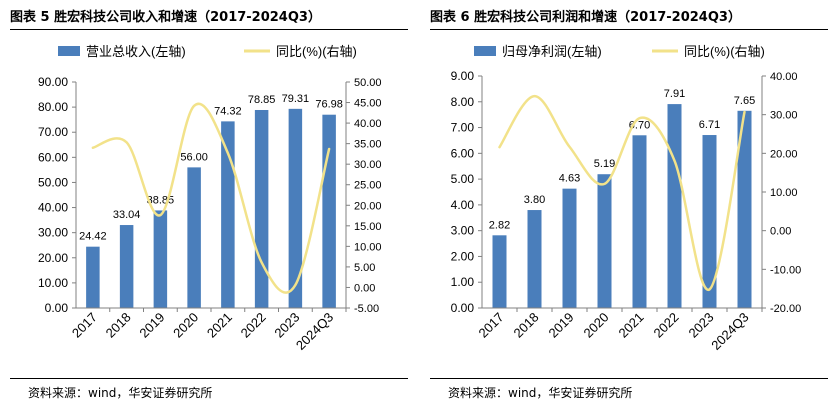  I want to click on bar-data-label: 24.42, so click(93, 237).